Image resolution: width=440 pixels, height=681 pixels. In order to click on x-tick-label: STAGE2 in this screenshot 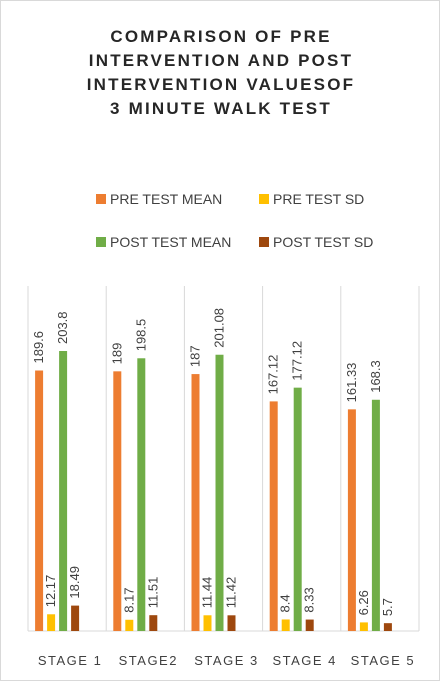, I will do `click(148, 660)`.